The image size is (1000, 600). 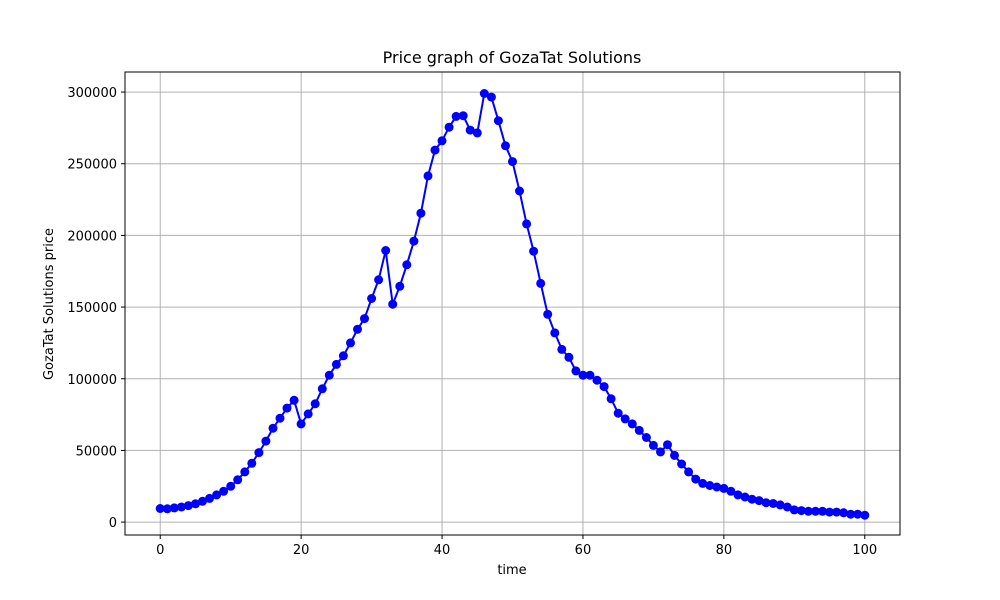 What do you see at coordinates (511, 570) in the screenshot?
I see `x-axis-label: time` at bounding box center [511, 570].